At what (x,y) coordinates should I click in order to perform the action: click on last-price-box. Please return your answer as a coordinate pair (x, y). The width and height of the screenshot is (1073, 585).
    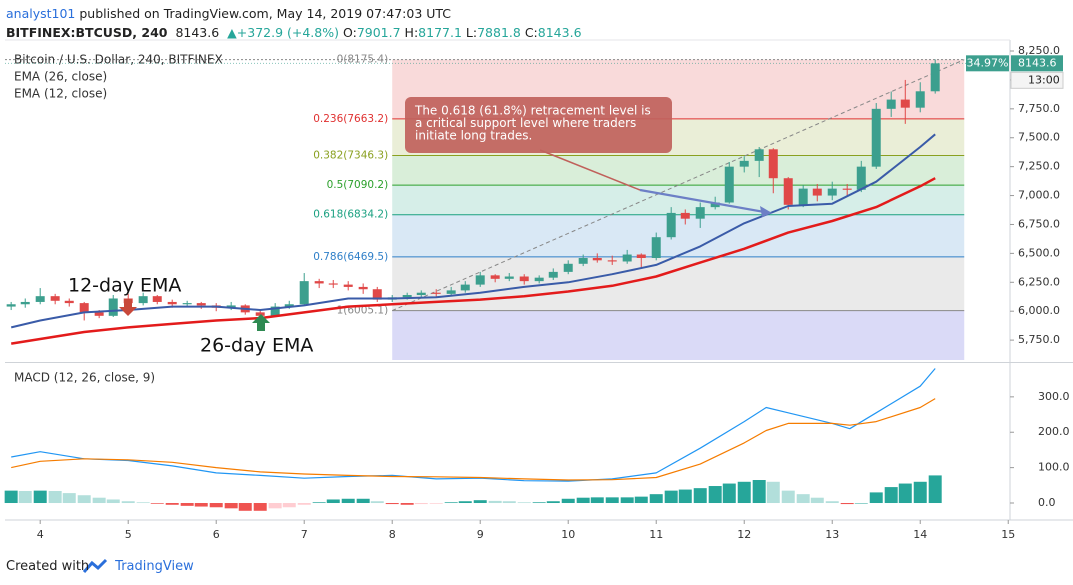
    Looking at the image, I should click on (1037, 63).